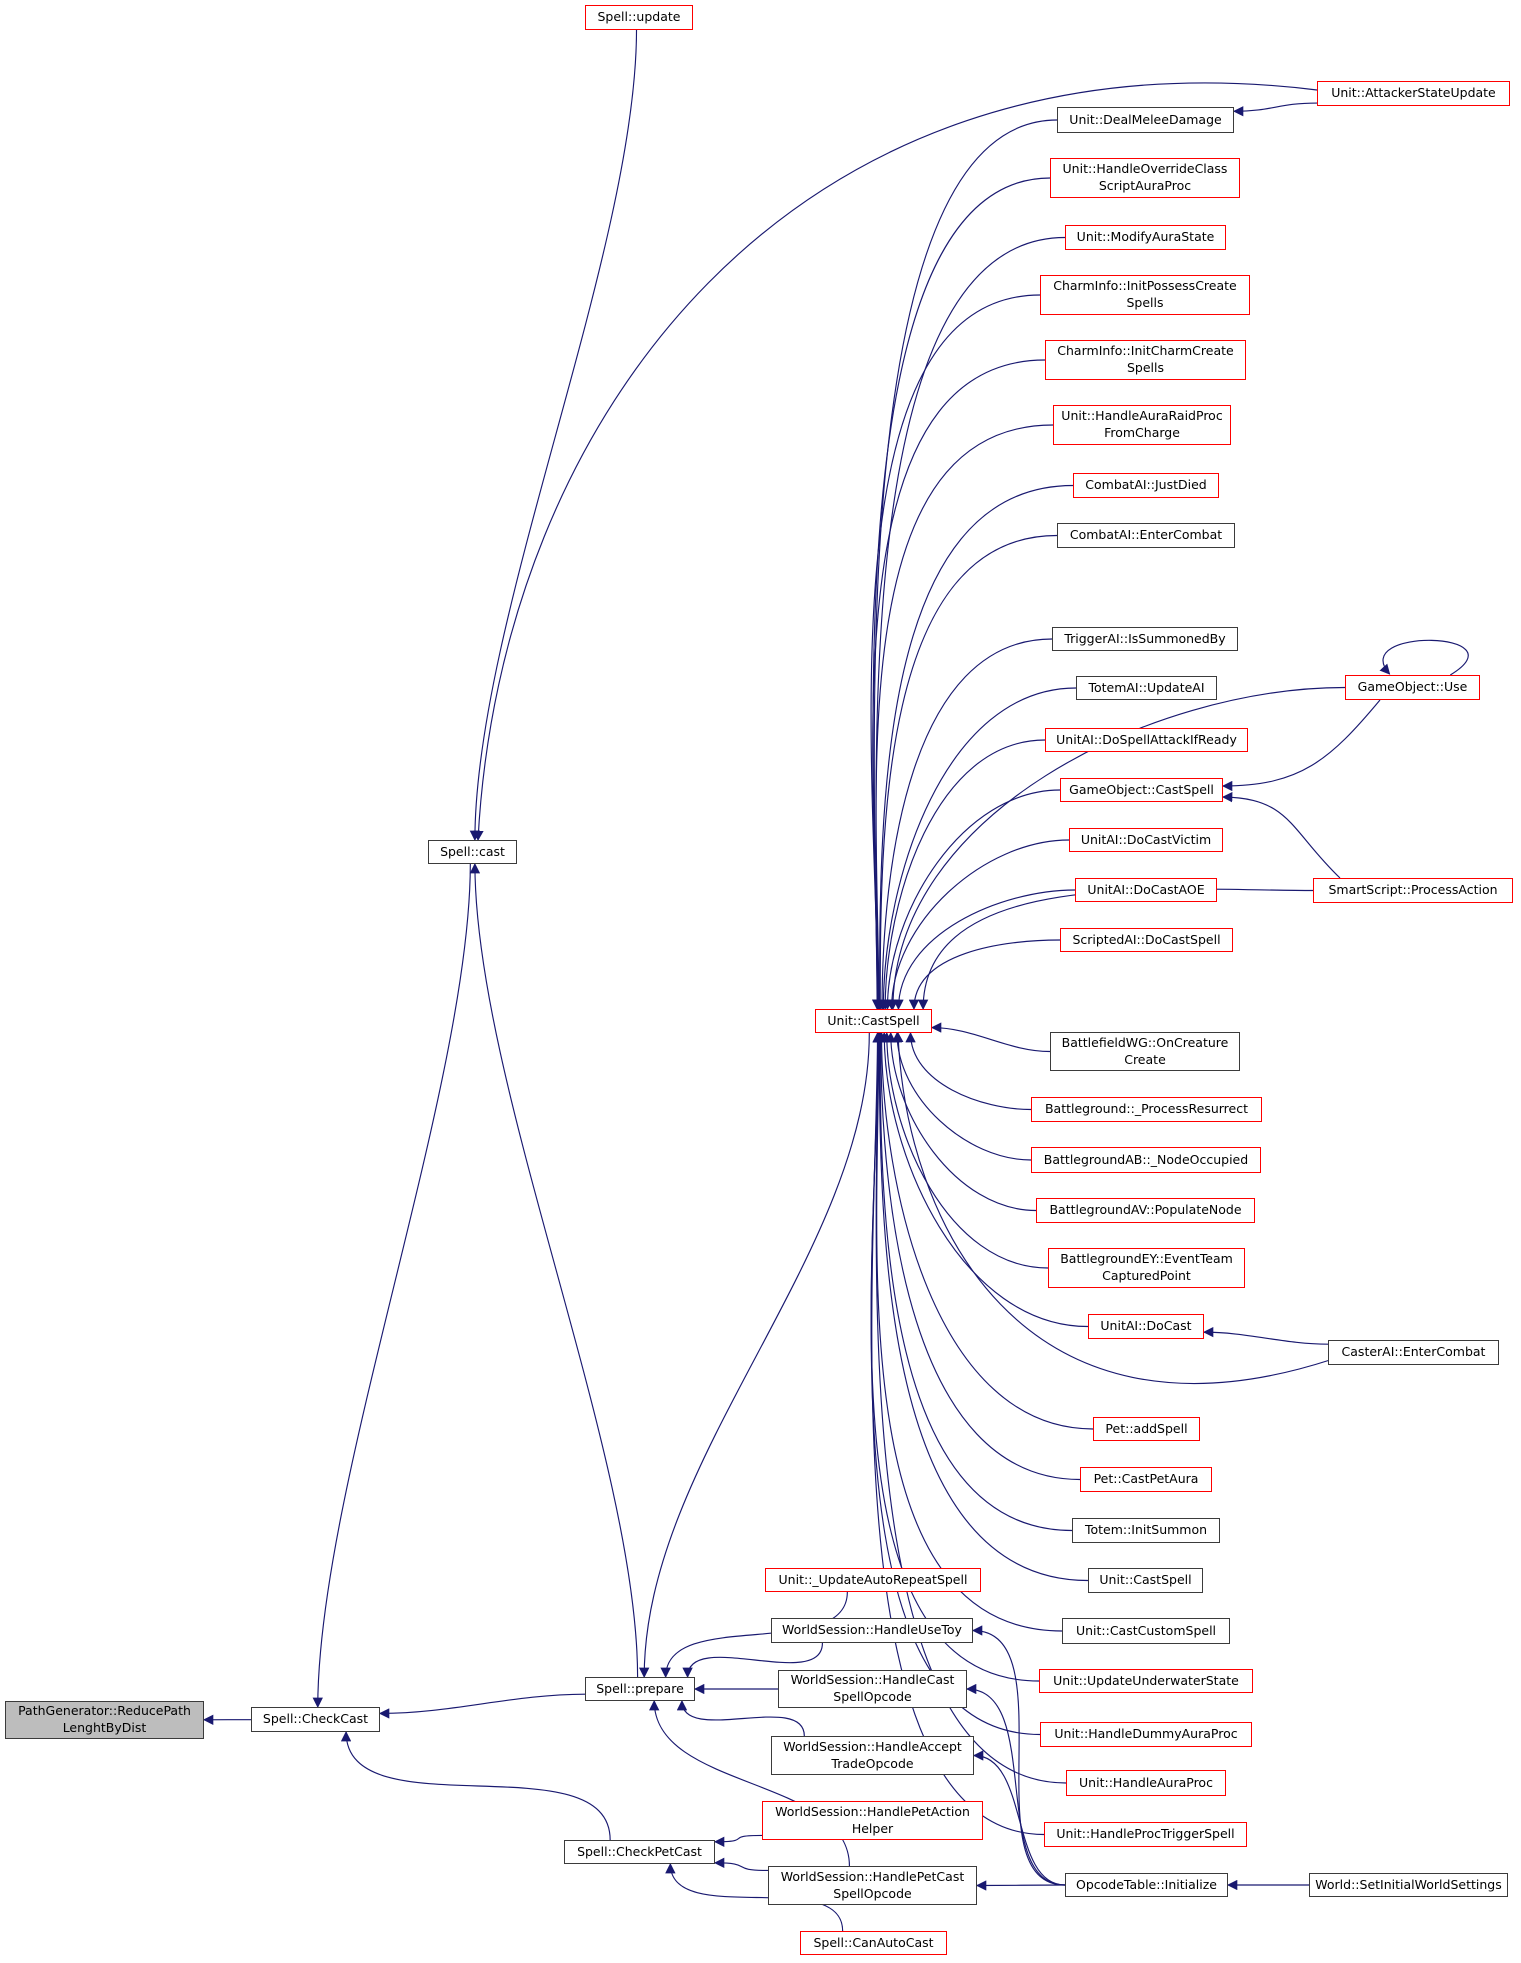  I want to click on edge-opcodetable-initialize-to-worldsession-handlepetcastspellopcode, so click(1020, 1885).